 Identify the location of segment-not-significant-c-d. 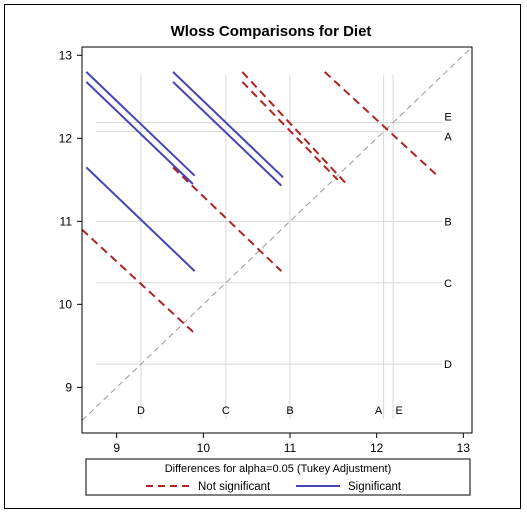
(138, 281).